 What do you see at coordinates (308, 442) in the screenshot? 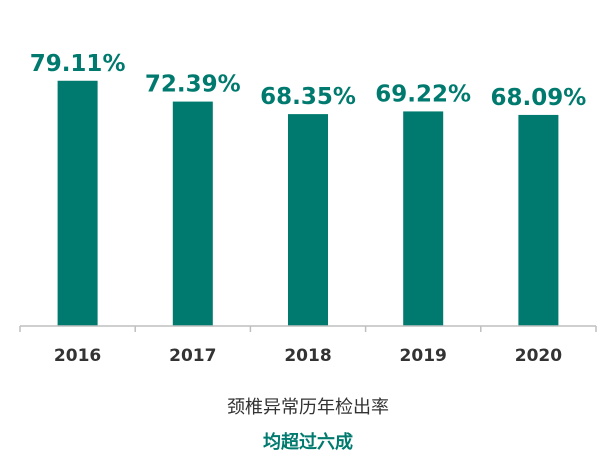
I see `chart-highlight: 均超过六成` at bounding box center [308, 442].